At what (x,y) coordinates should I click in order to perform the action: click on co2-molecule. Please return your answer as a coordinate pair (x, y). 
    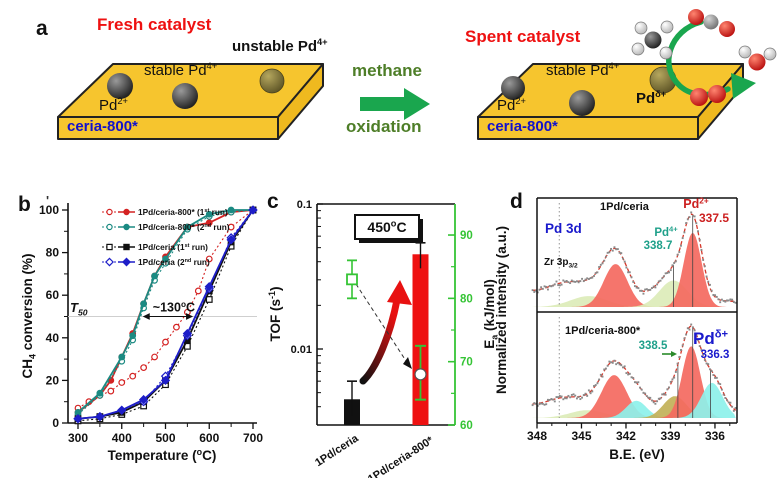
    Looking at the image, I should click on (711, 23).